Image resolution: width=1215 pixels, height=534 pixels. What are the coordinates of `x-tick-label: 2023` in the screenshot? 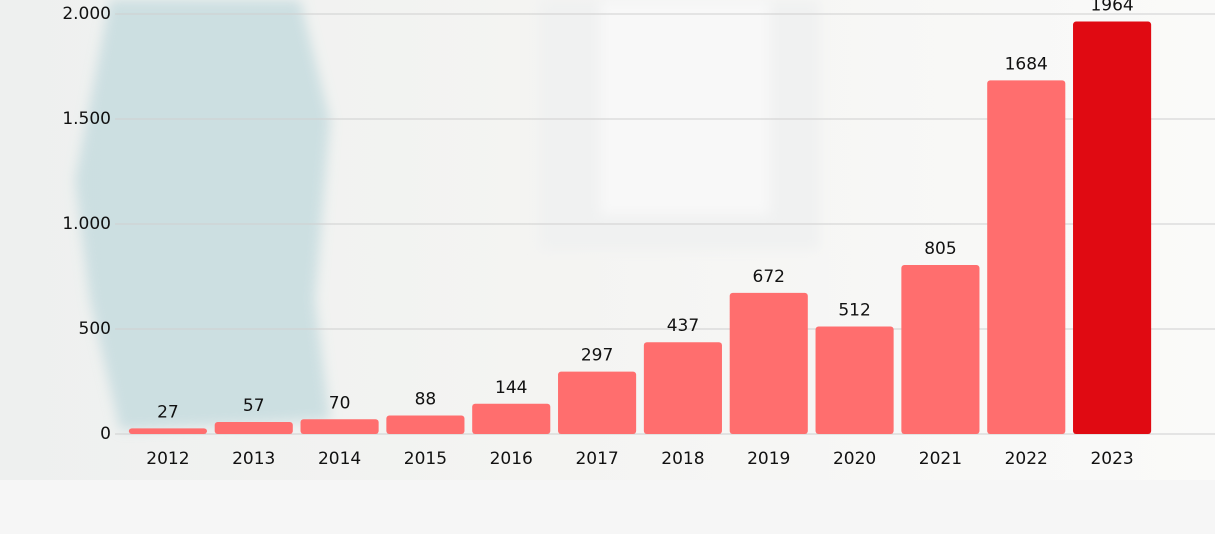 It's located at (1111, 459).